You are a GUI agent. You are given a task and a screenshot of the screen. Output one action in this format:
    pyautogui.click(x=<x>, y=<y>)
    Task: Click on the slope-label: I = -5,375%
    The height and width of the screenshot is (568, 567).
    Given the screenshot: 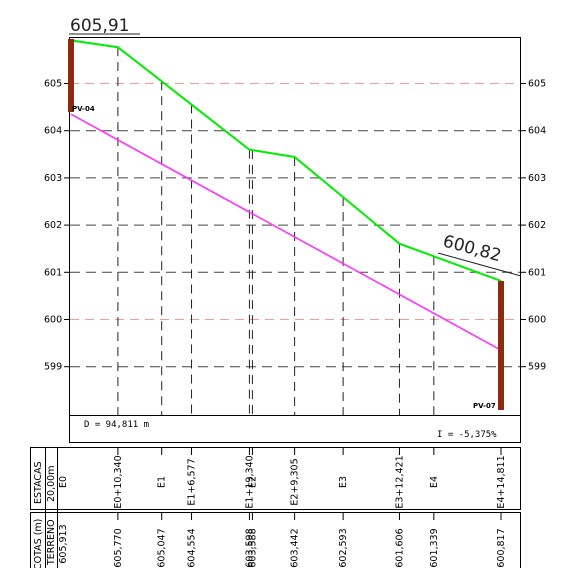 What is the action you would take?
    pyautogui.click(x=467, y=435)
    